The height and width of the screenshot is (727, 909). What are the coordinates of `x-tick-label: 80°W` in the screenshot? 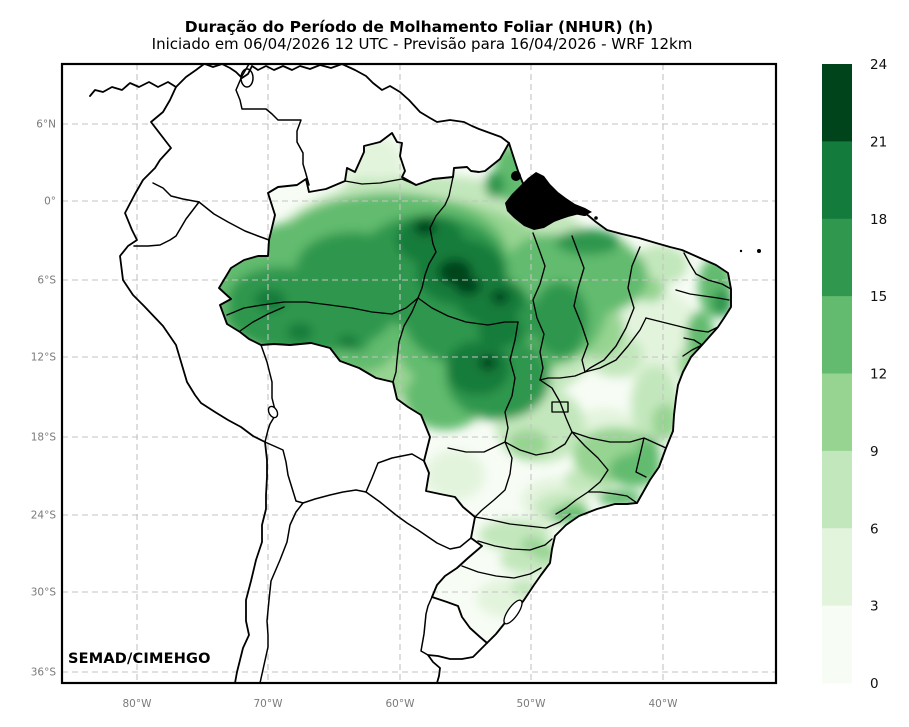 It's located at (138, 704).